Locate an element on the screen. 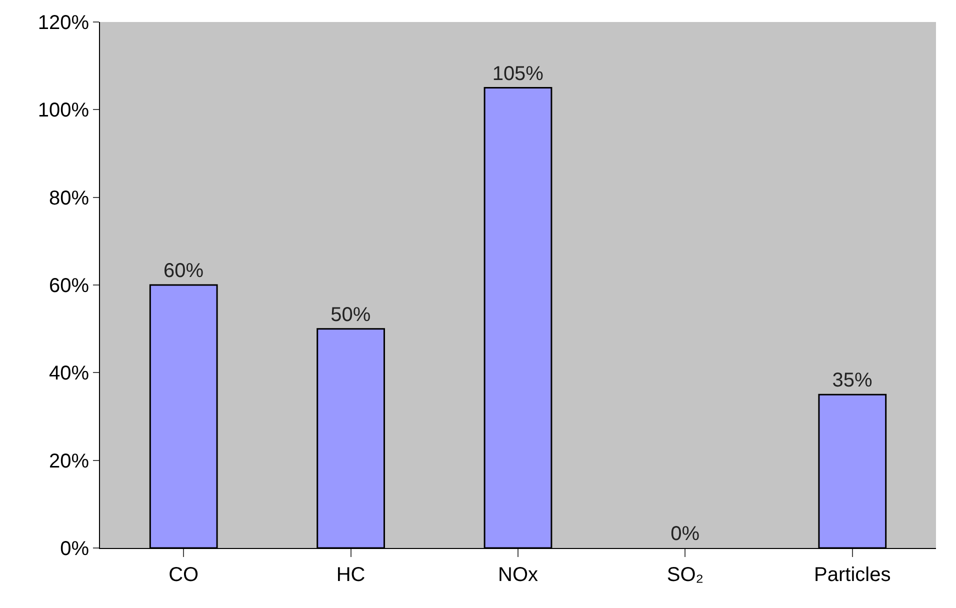 The width and height of the screenshot is (956, 608). y-tick-label: 60% is located at coordinates (69, 286).